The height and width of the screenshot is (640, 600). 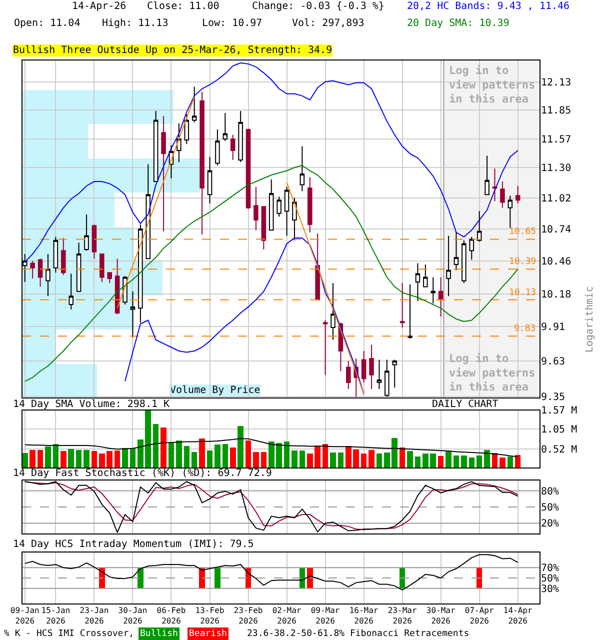 I want to click on x-tick-label: 23-Mar 2026, so click(x=402, y=616).